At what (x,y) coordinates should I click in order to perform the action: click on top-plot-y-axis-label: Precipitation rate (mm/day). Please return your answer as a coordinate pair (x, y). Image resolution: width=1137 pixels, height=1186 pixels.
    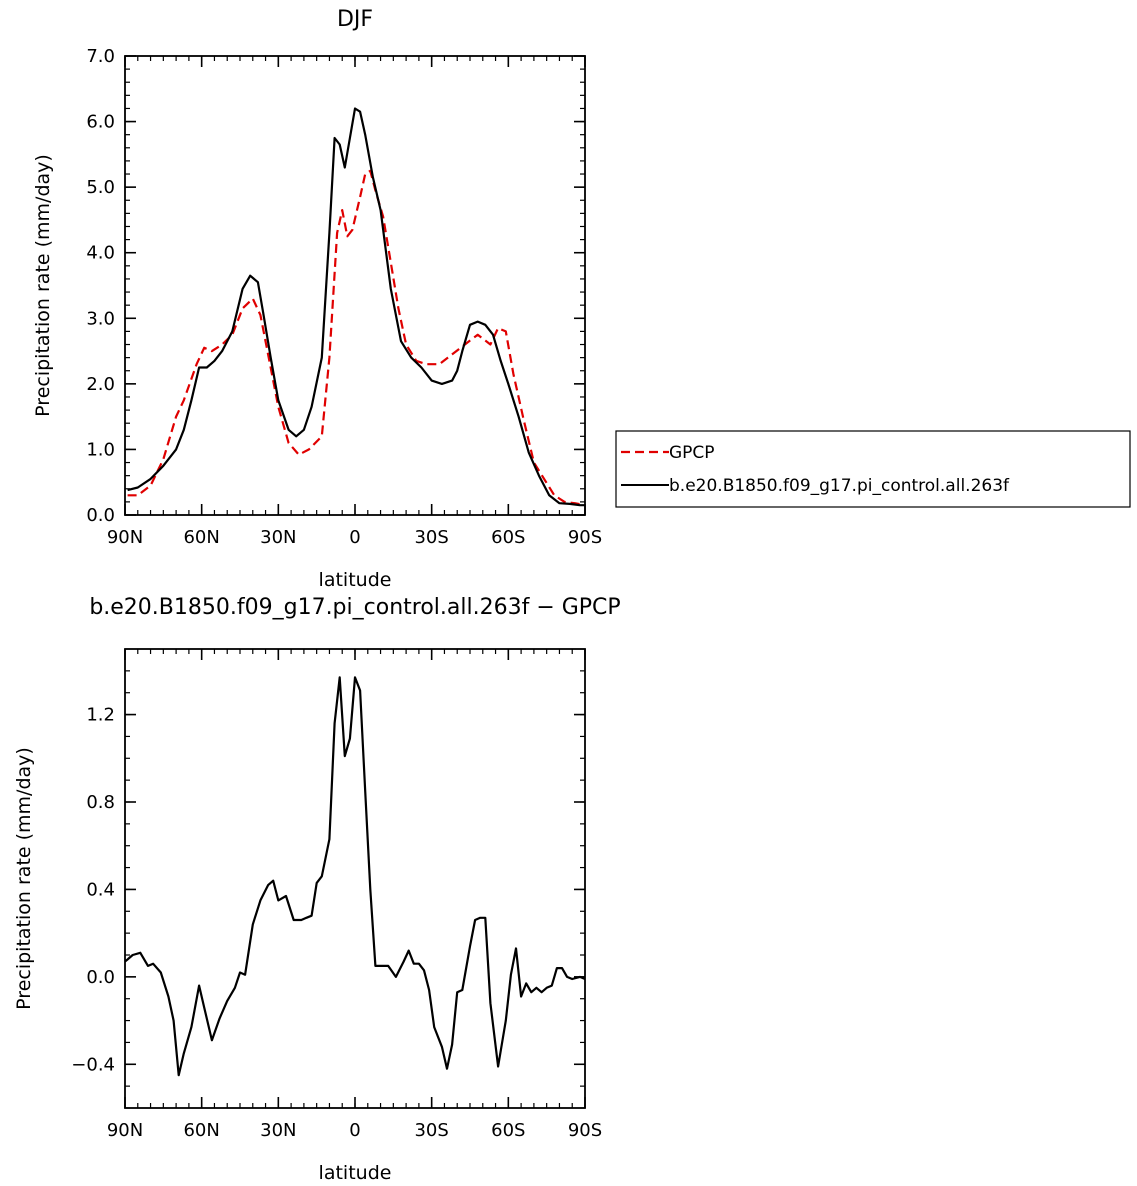
    Looking at the image, I should click on (43, 285).